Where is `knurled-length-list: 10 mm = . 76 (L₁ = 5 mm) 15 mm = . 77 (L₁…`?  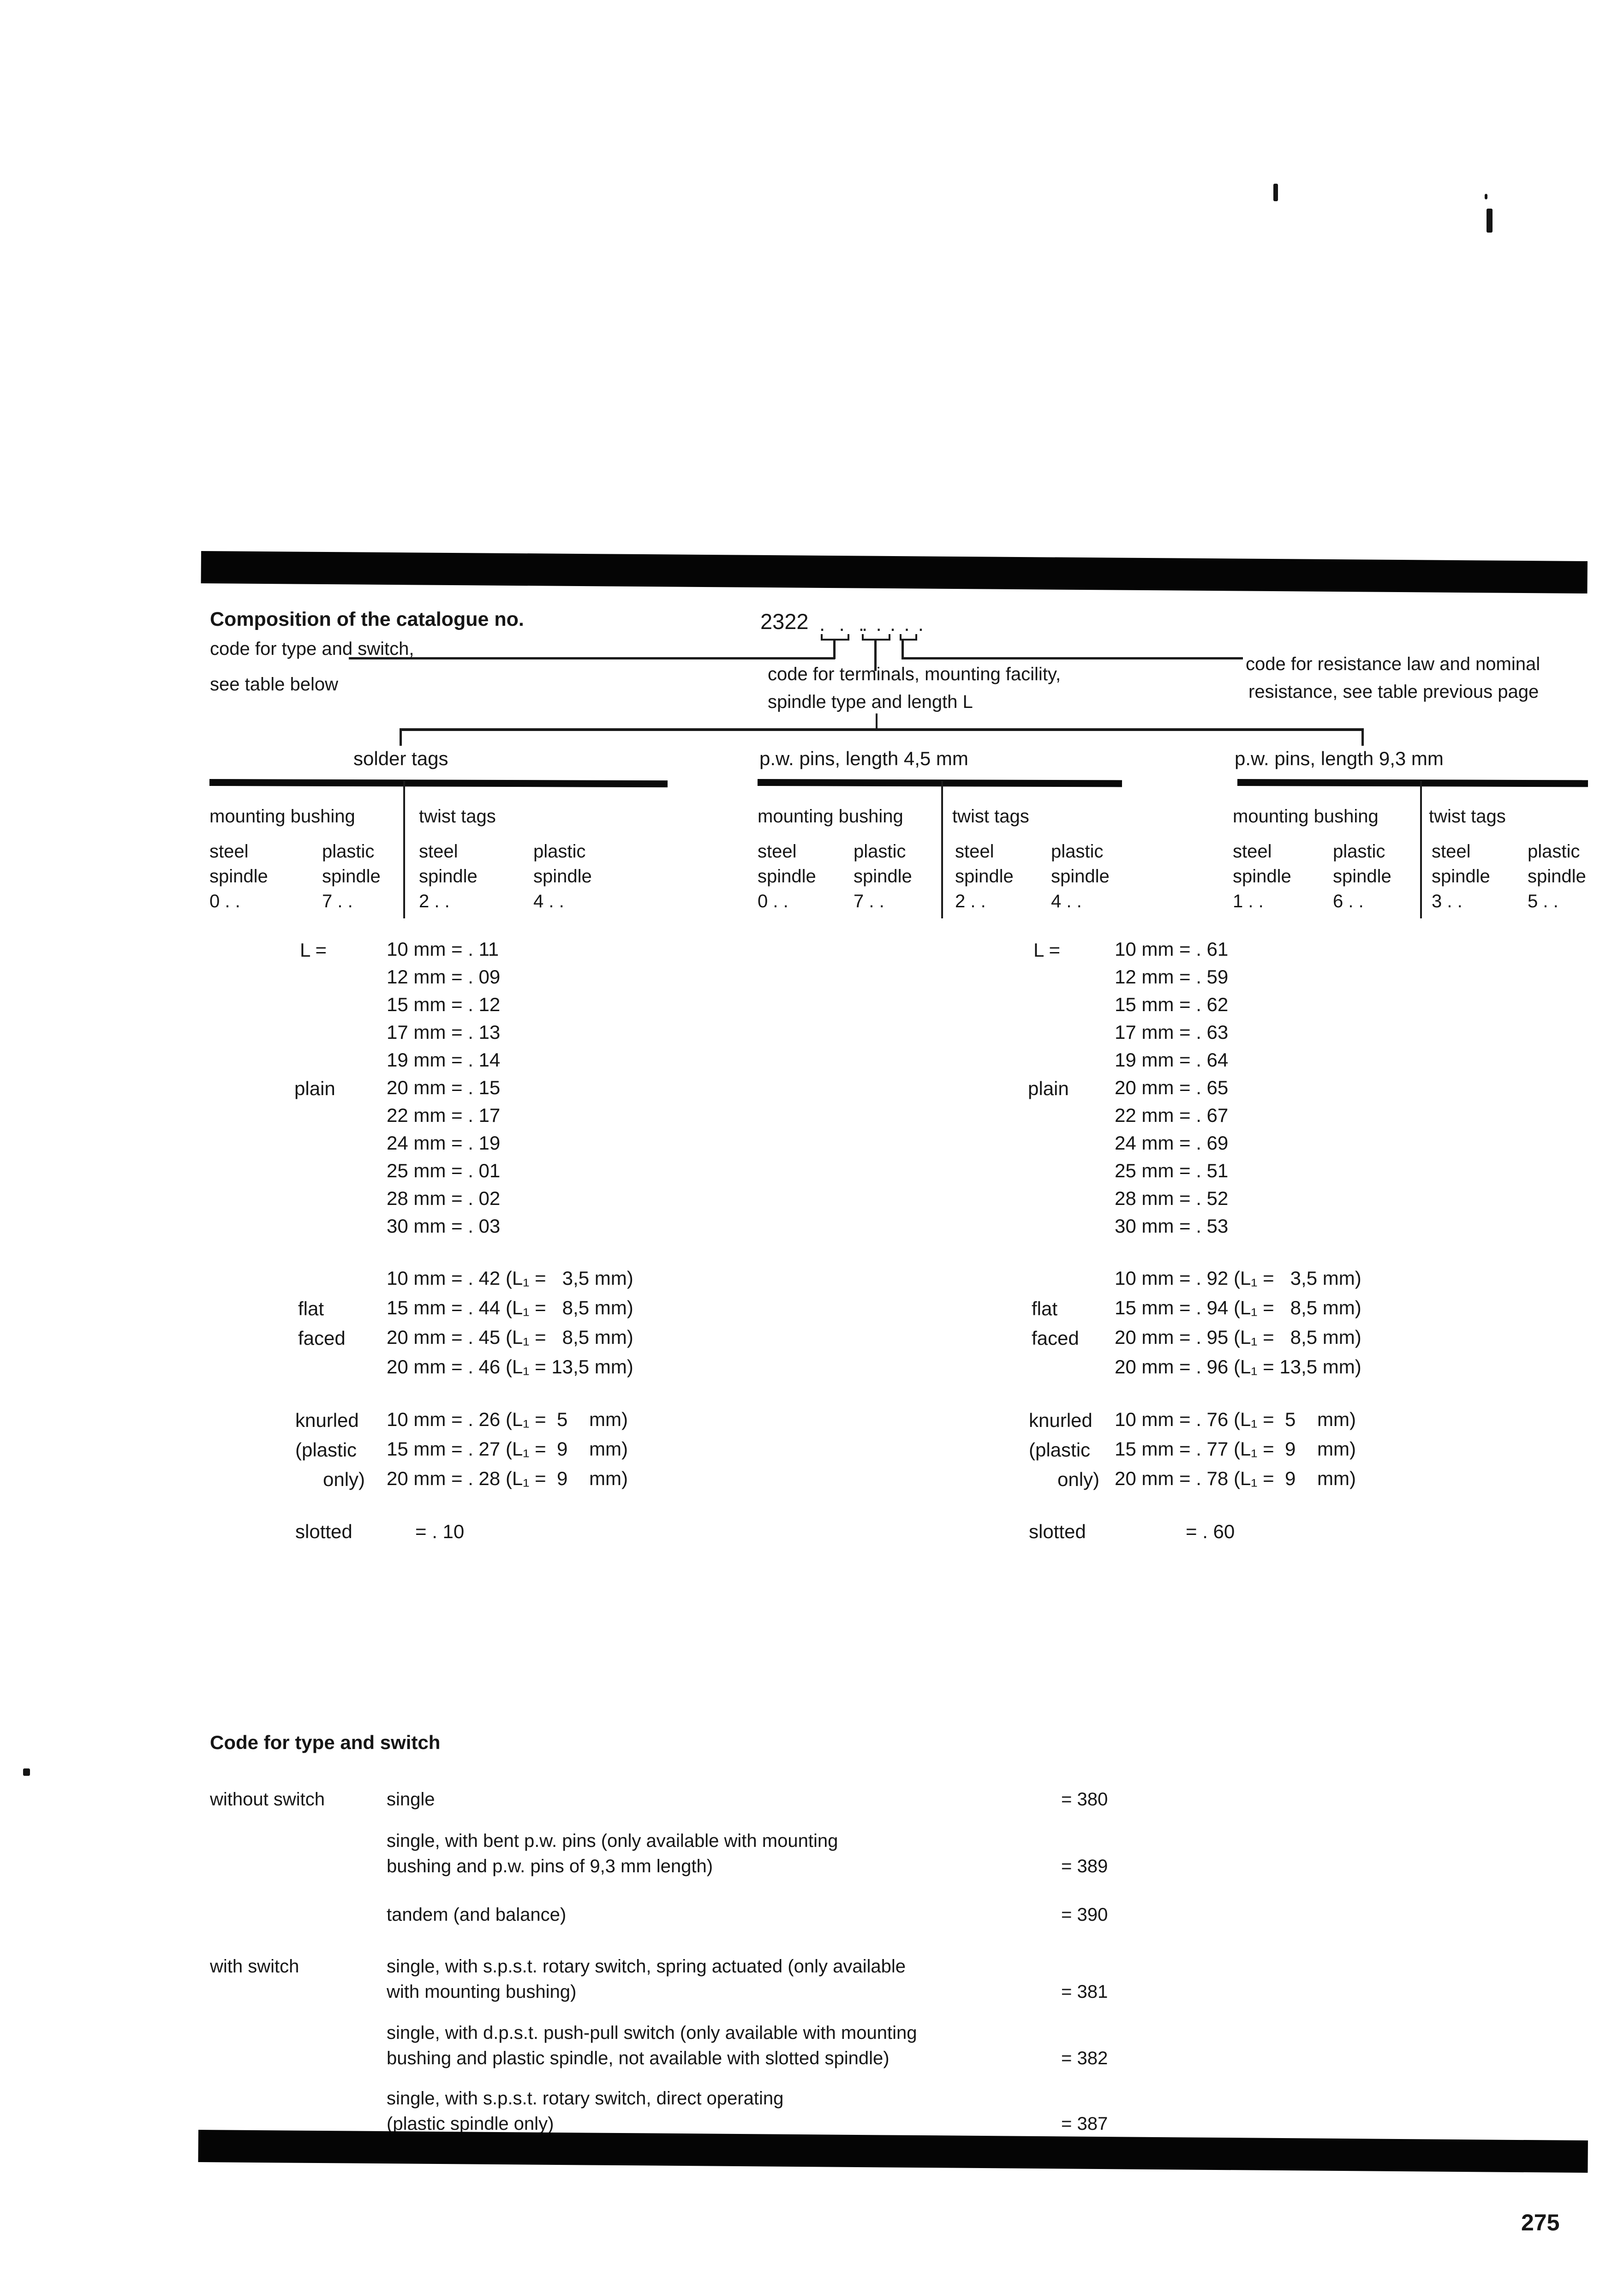 knurled-length-list: 10 mm = . 76 (L₁ = 5 mm) 15 mm = . 77 (L₁… is located at coordinates (1235, 1449).